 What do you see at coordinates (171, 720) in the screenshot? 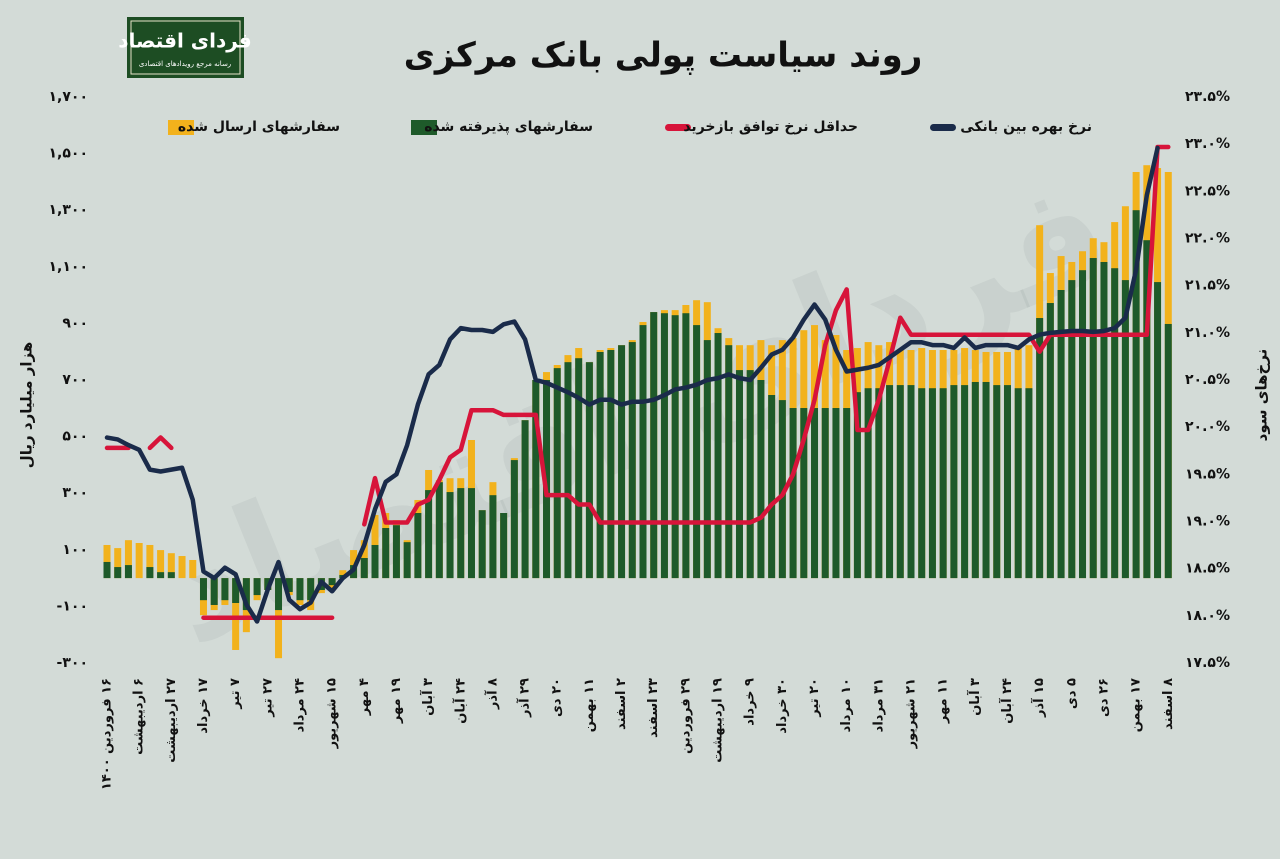
I see `x-tick-label: ۲۷ اردیبهشت` at bounding box center [171, 720].